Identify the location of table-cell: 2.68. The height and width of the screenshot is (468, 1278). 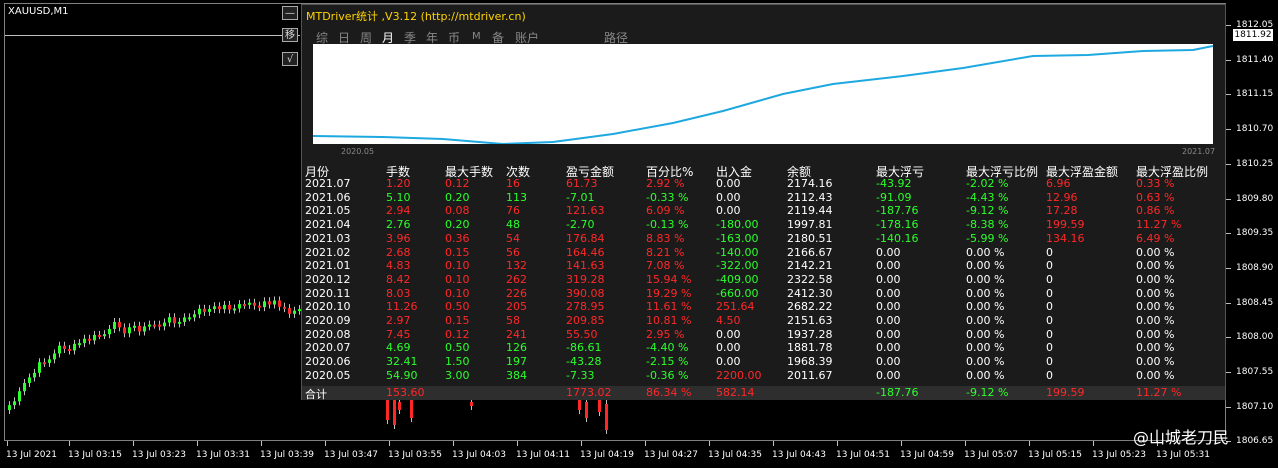
(398, 252).